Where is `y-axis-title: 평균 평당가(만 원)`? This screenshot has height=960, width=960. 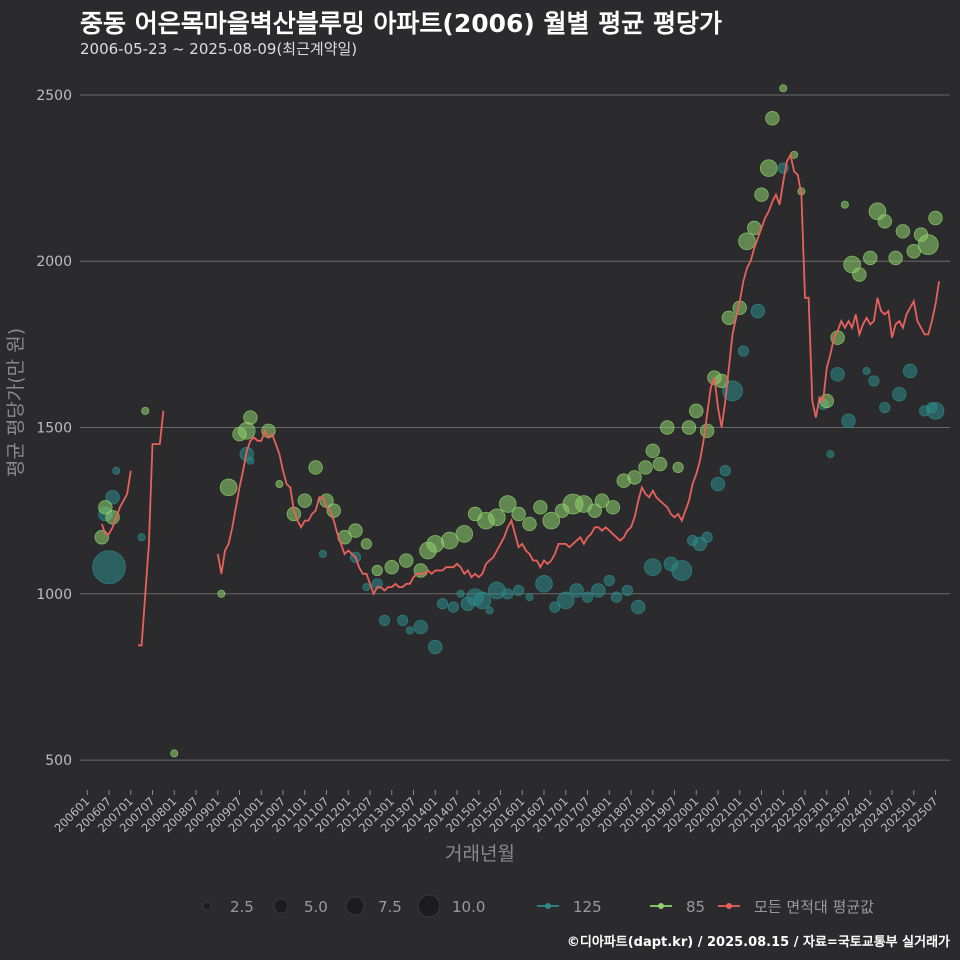
y-axis-title: 평균 평당가(만 원) is located at coordinates (16, 402).